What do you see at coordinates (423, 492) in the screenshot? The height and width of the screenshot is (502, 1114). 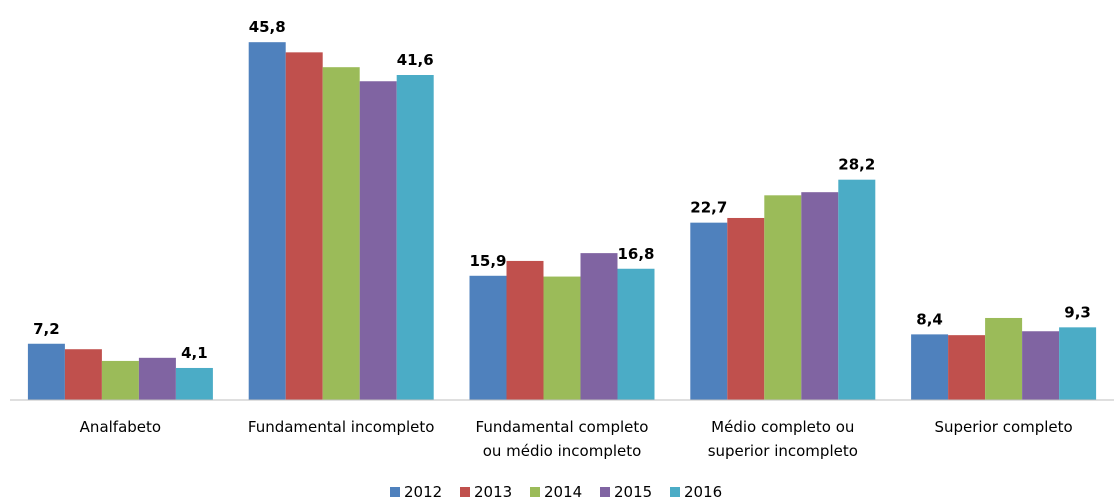 I see `legend-label: 2012` at bounding box center [423, 492].